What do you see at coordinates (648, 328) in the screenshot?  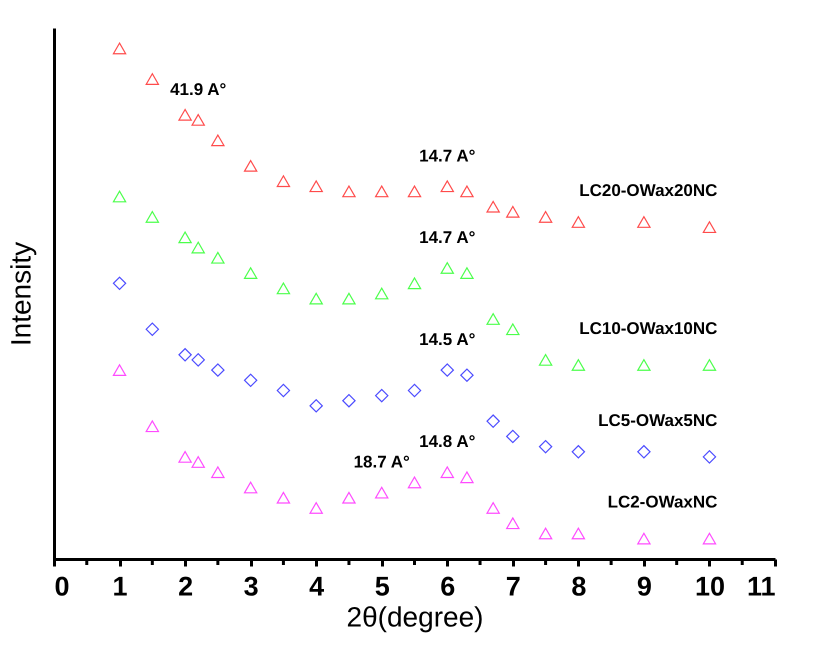 I see `series-label: LC10-OWax10NC` at bounding box center [648, 328].